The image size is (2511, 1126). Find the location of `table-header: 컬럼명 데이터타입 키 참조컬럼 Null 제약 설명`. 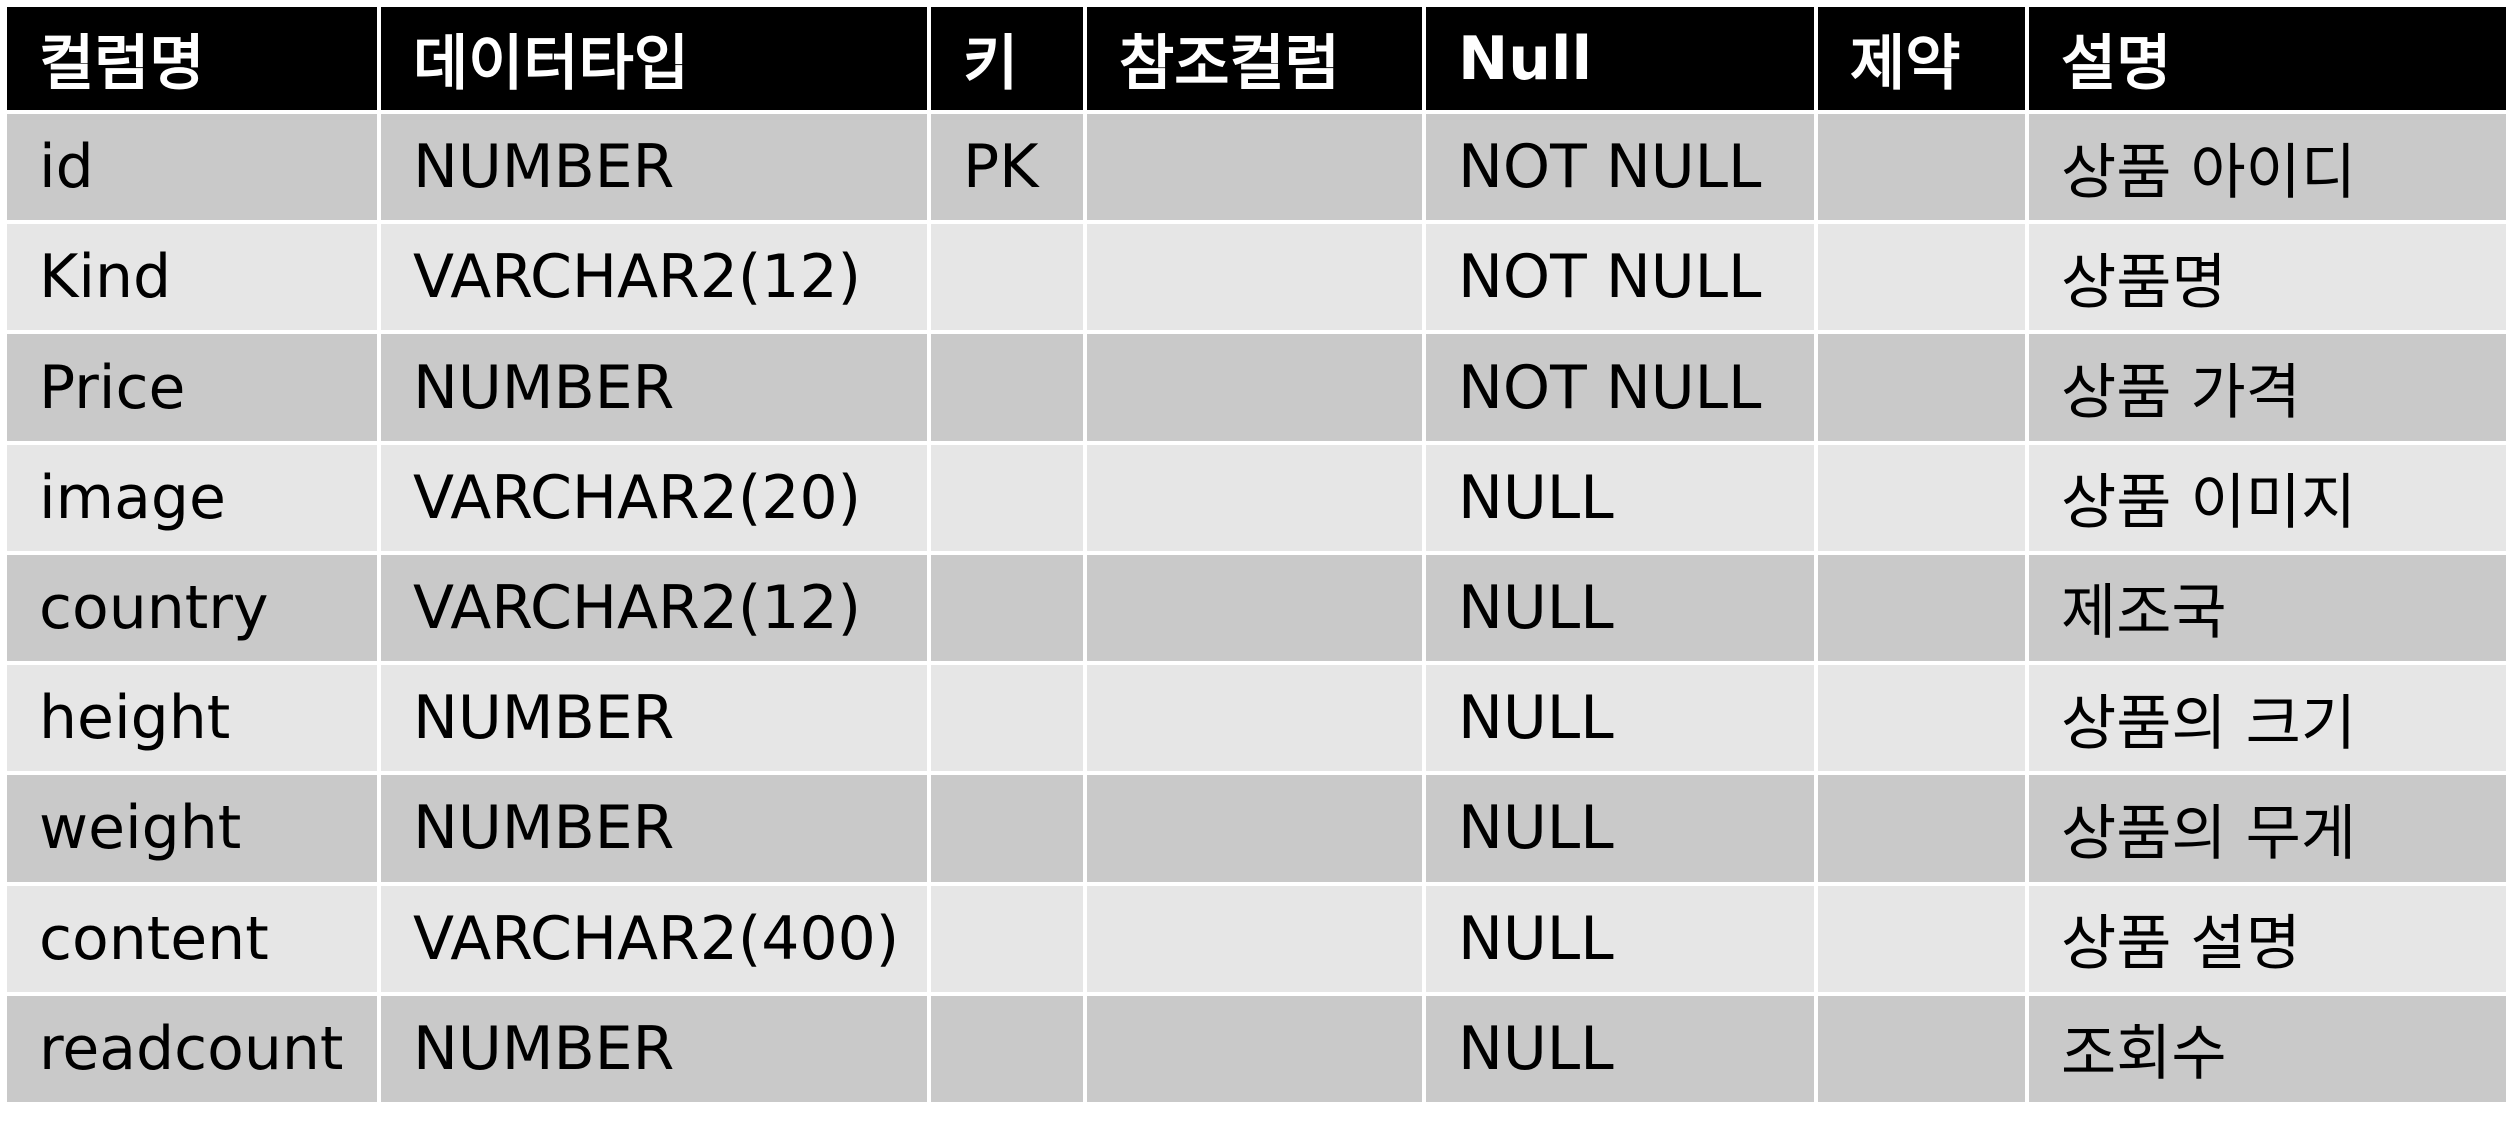

table-header: 컬럼명 데이터타입 키 참조컬럼 Null 제약 설명 is located at coordinates (1256, 58).